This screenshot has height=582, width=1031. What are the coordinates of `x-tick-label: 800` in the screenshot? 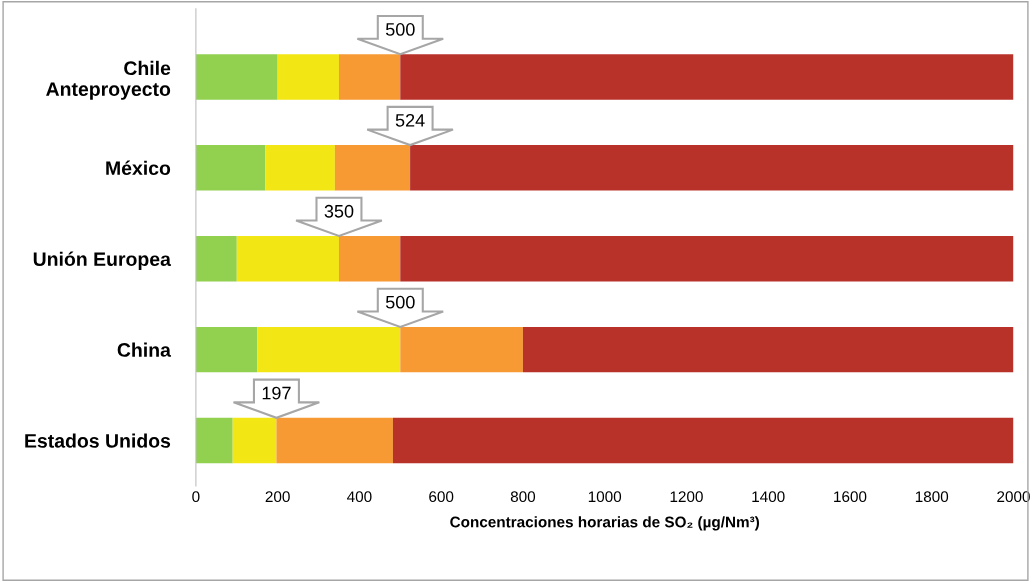 It's located at (523, 497).